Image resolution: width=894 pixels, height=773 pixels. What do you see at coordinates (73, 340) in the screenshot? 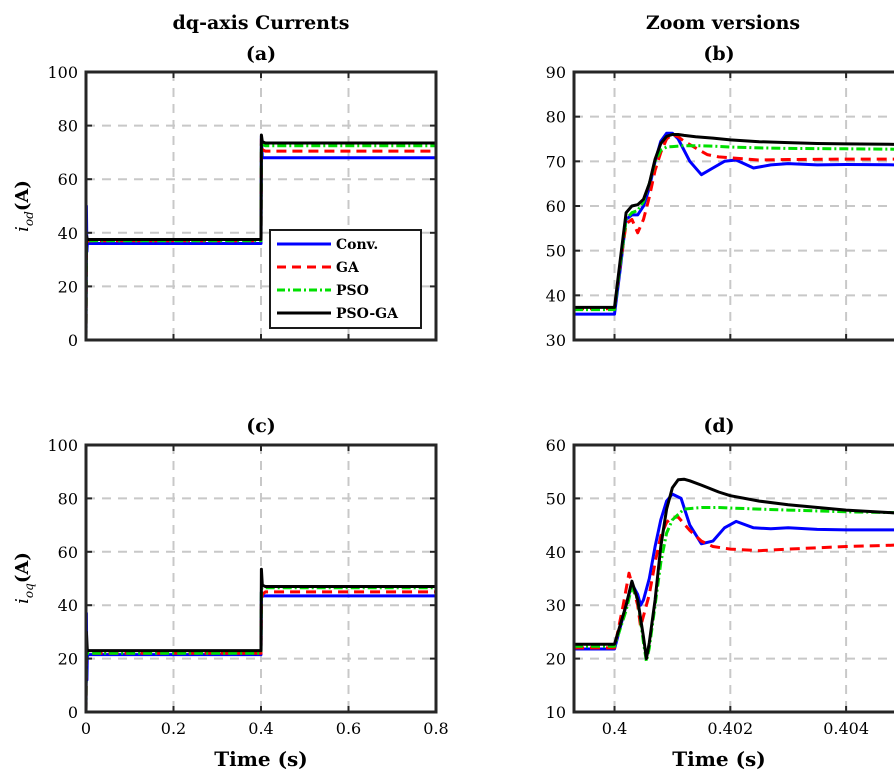
I see `ytick-label-a-0: 0` at bounding box center [73, 340].